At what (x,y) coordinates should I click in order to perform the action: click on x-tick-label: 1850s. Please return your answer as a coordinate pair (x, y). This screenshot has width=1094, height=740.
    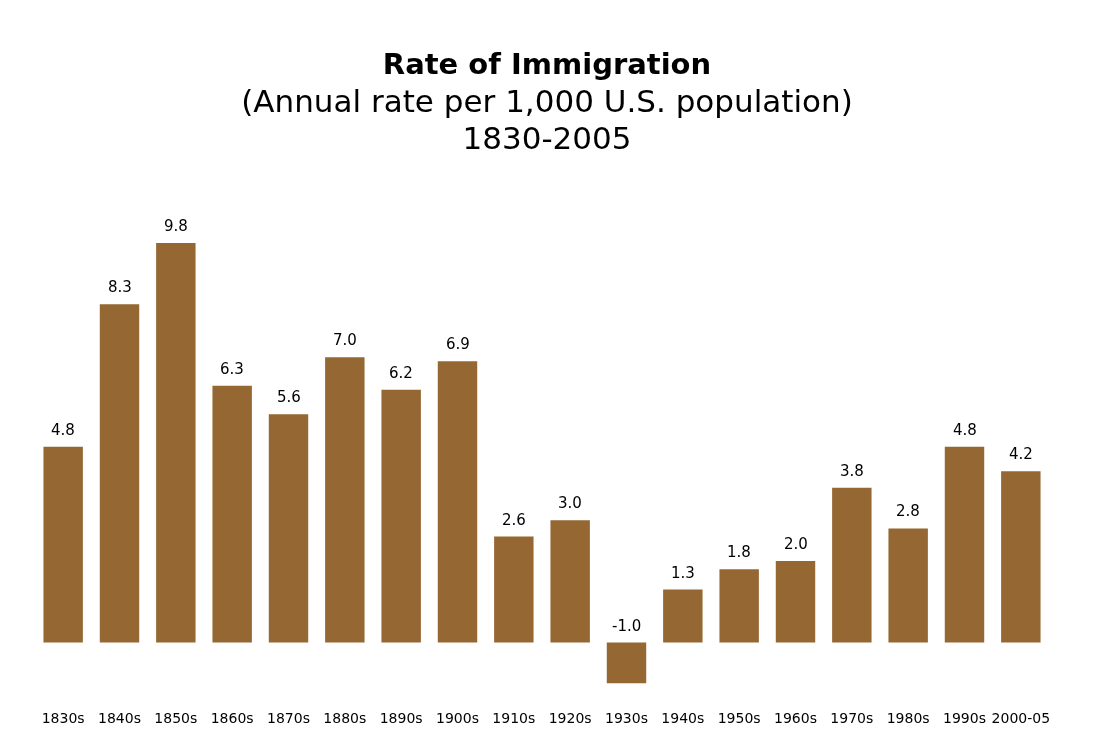
    Looking at the image, I should click on (176, 718).